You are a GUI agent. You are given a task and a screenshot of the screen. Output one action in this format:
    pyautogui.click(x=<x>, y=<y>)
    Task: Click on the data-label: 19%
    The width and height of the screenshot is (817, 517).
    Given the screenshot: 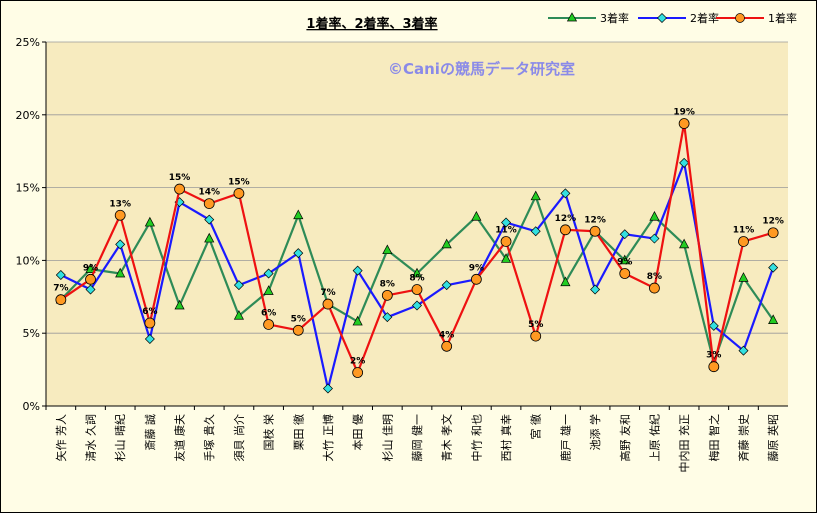 What is the action you would take?
    pyautogui.click(x=684, y=113)
    